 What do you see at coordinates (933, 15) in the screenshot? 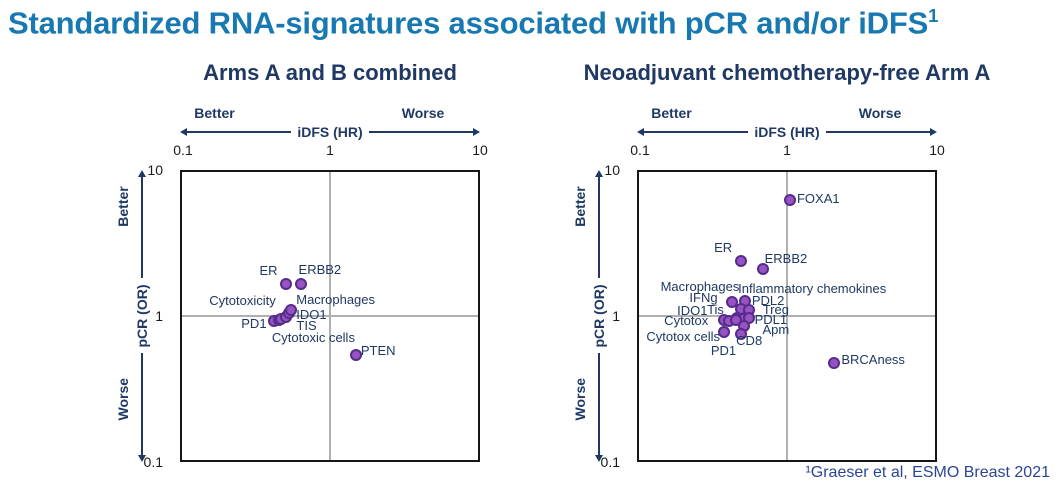
I see `slide-title-superscript: 1` at bounding box center [933, 15].